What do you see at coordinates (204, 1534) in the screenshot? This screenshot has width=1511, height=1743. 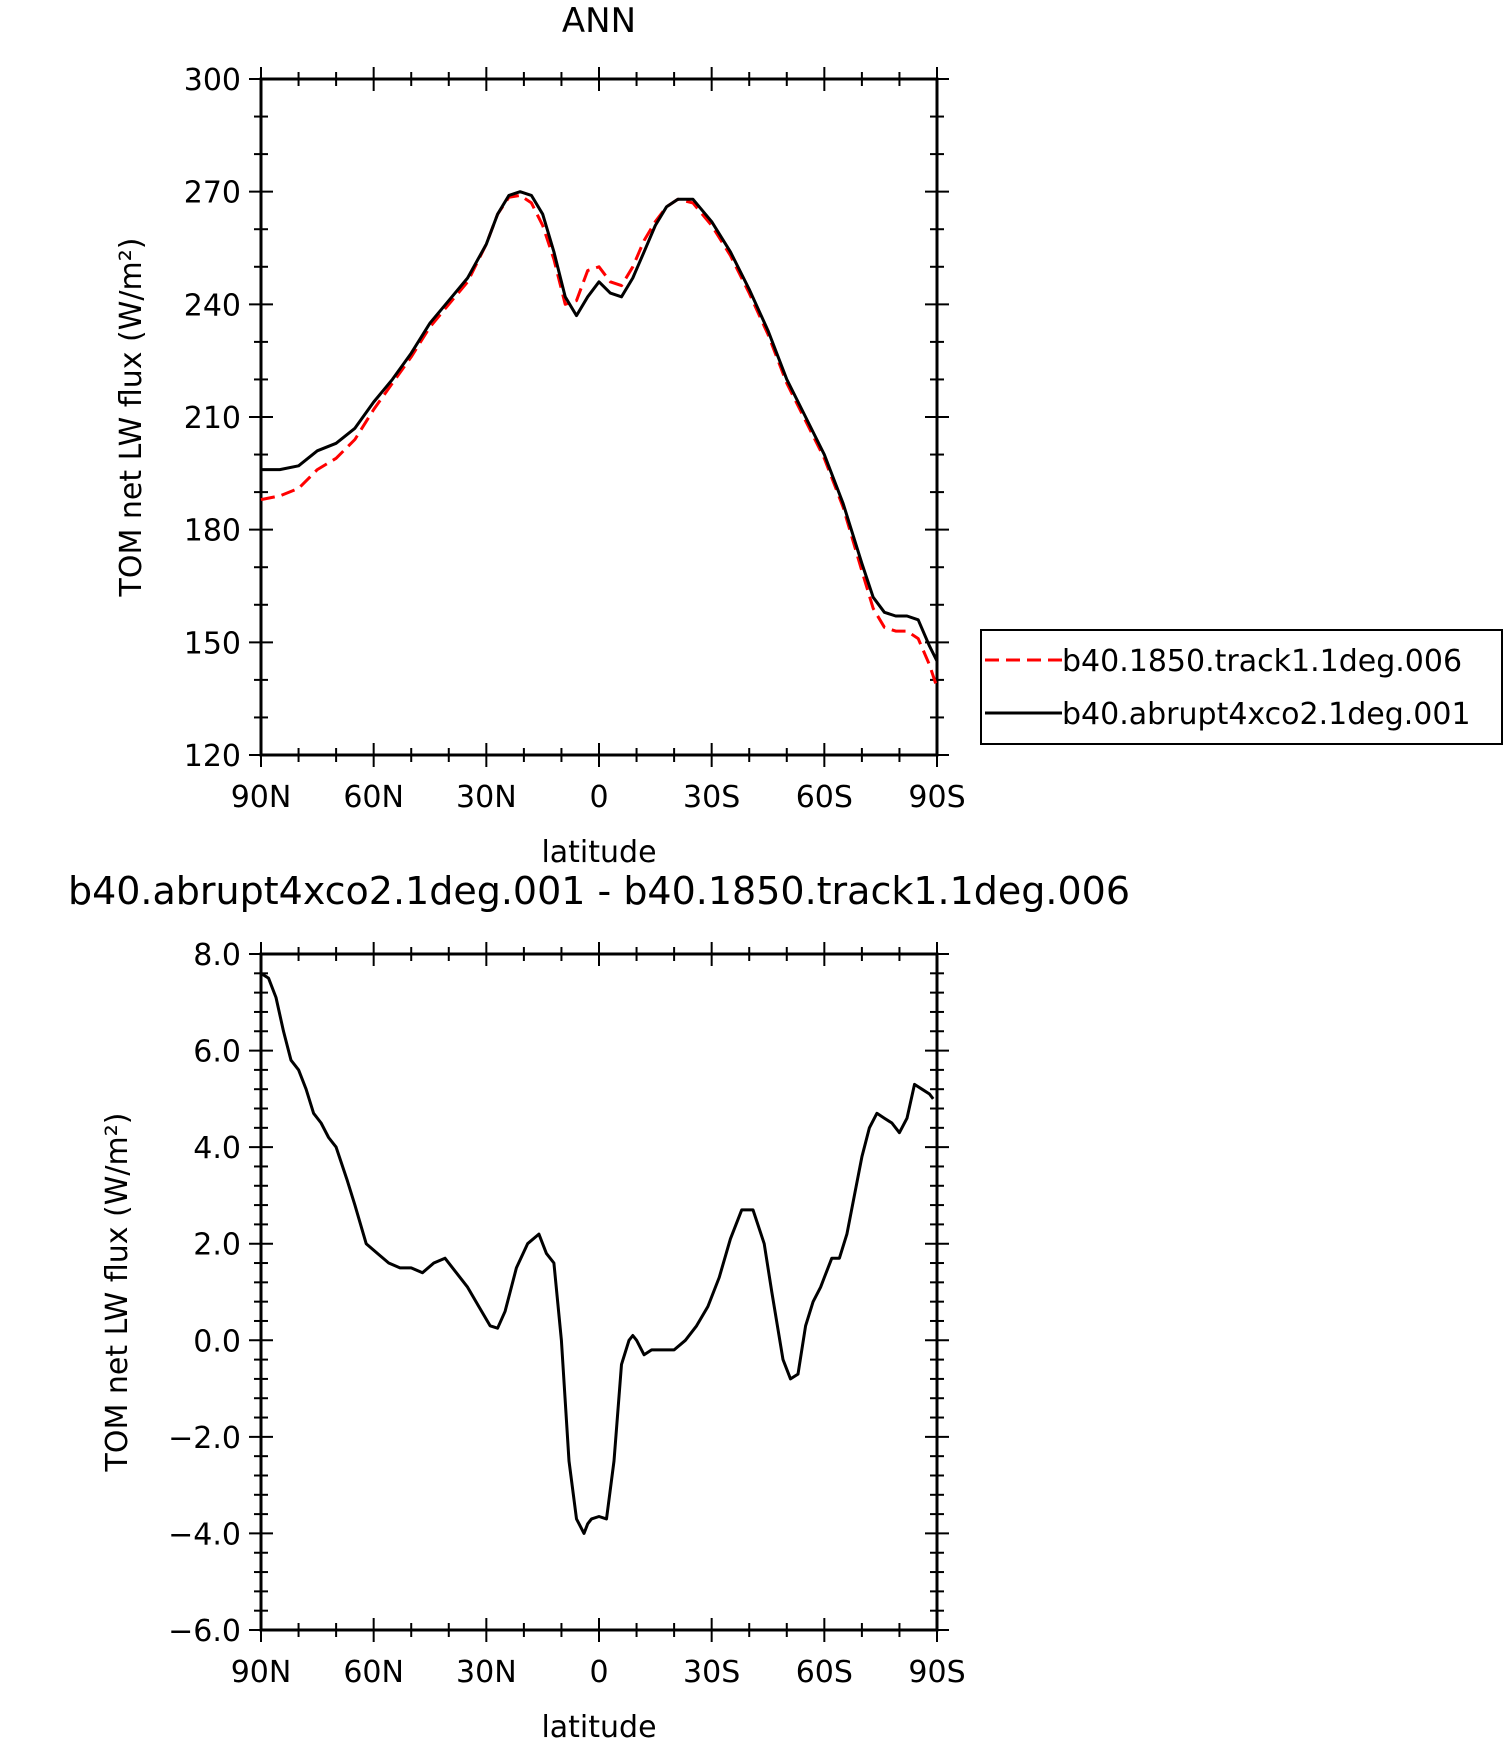 I see `y-tick-label: −4.0` at bounding box center [204, 1534].